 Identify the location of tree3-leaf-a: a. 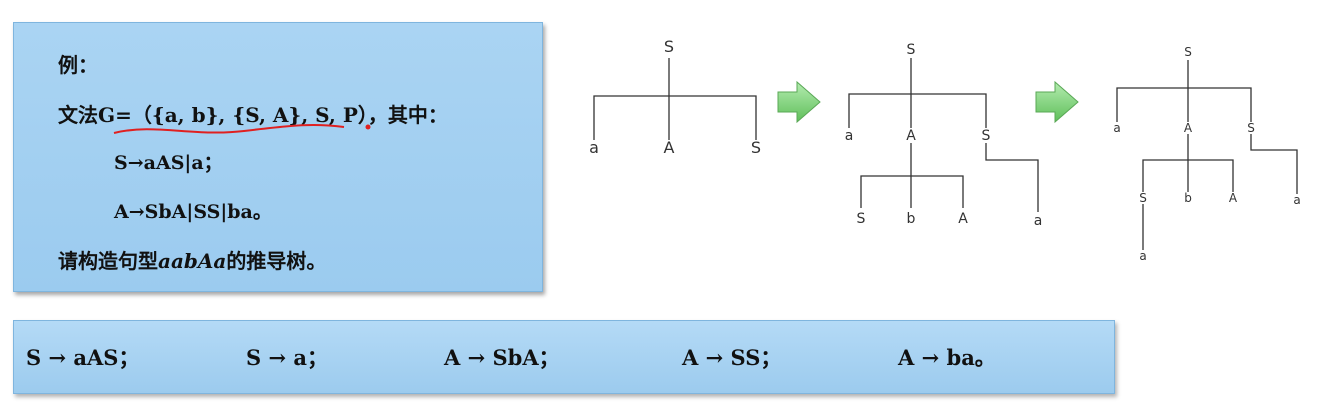
(1116, 128).